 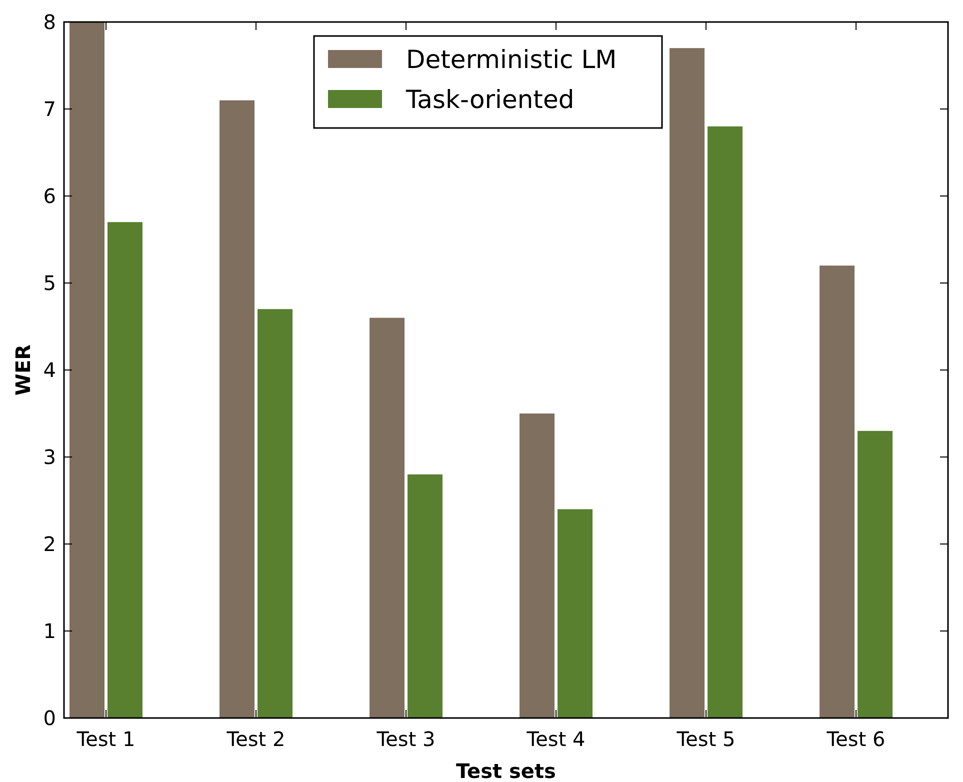 I want to click on x-tick-label: Test 5, so click(x=706, y=739).